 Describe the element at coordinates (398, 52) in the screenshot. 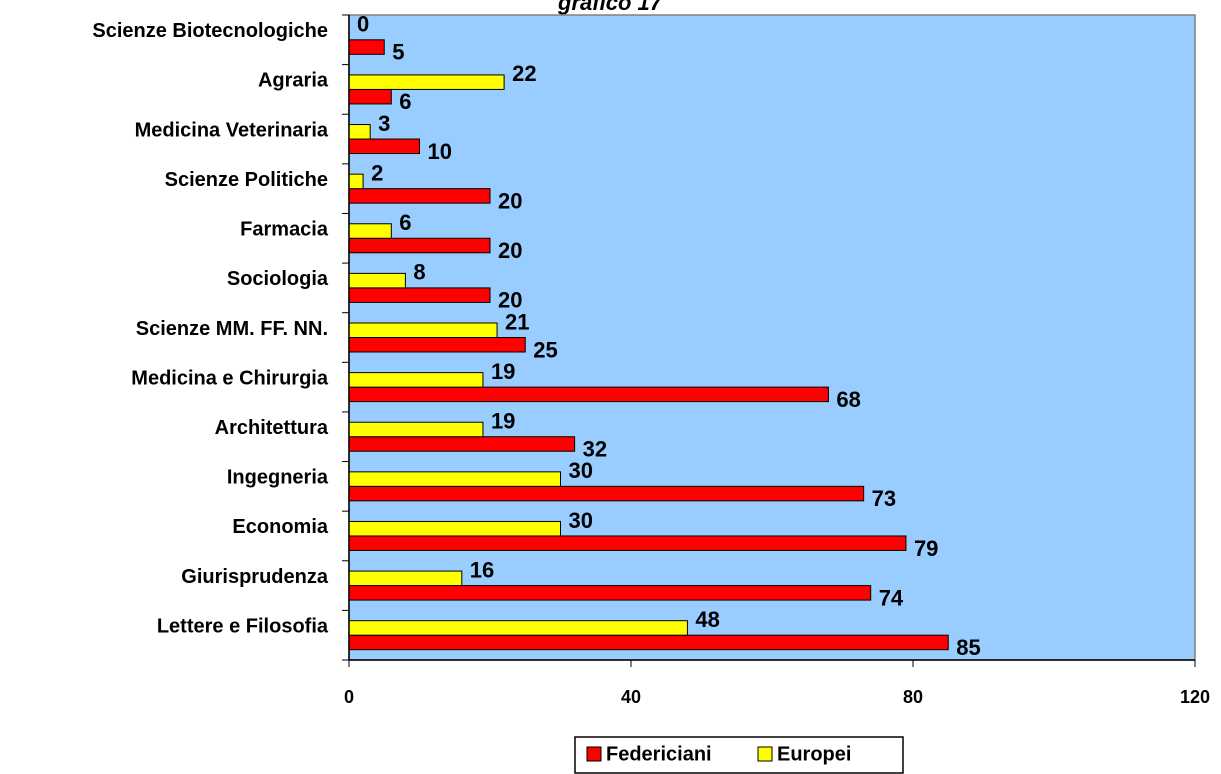

I see `data-label: 5` at that location.